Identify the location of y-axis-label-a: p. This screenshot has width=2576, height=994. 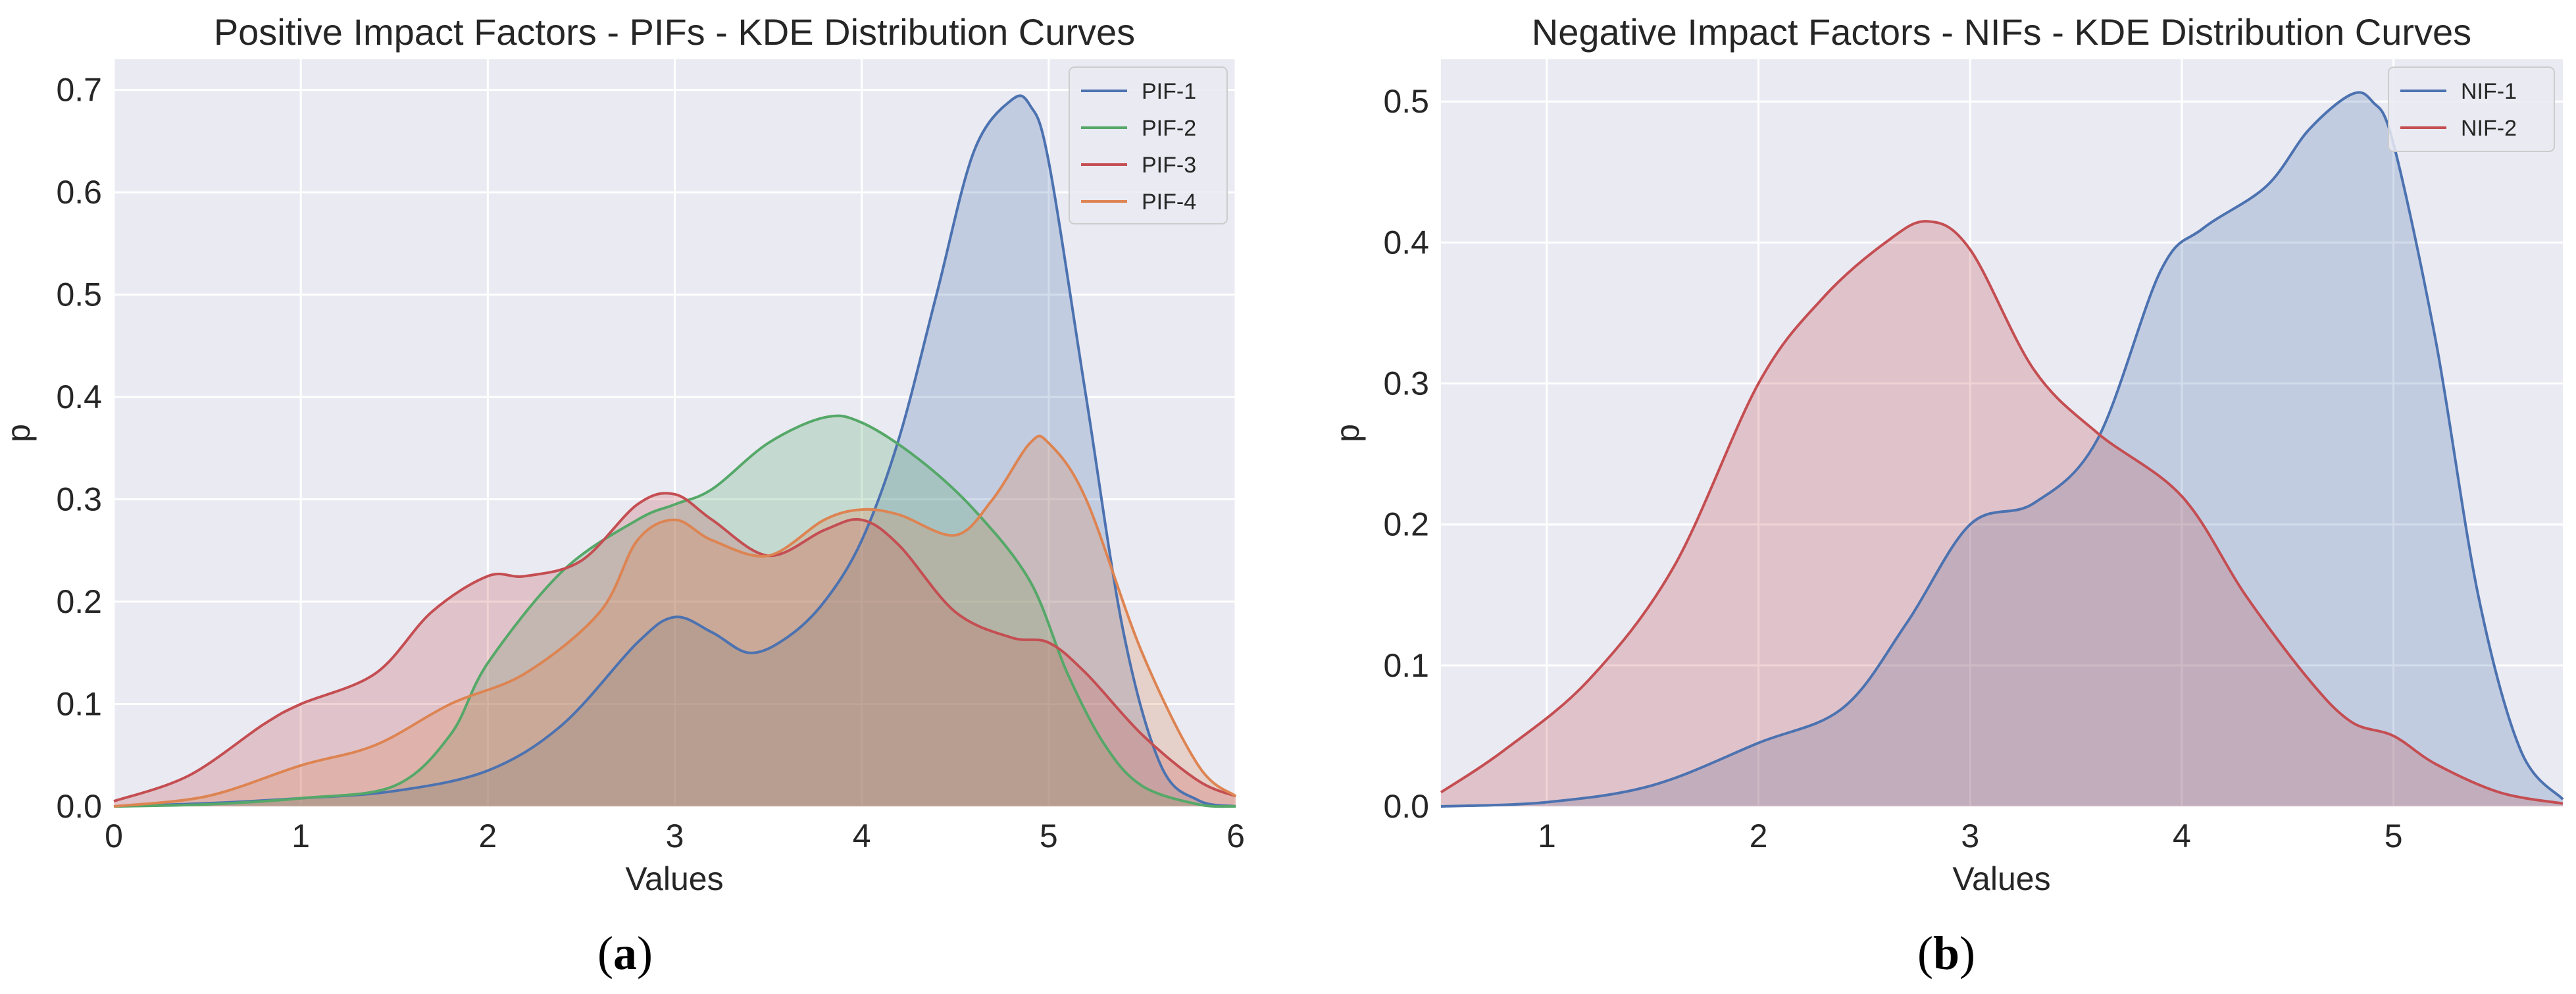
(18, 433).